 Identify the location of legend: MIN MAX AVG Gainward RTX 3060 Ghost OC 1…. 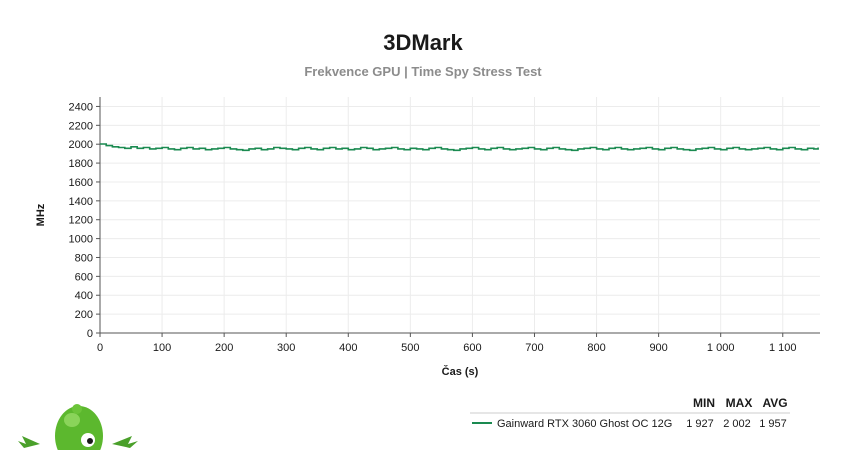
(630, 413).